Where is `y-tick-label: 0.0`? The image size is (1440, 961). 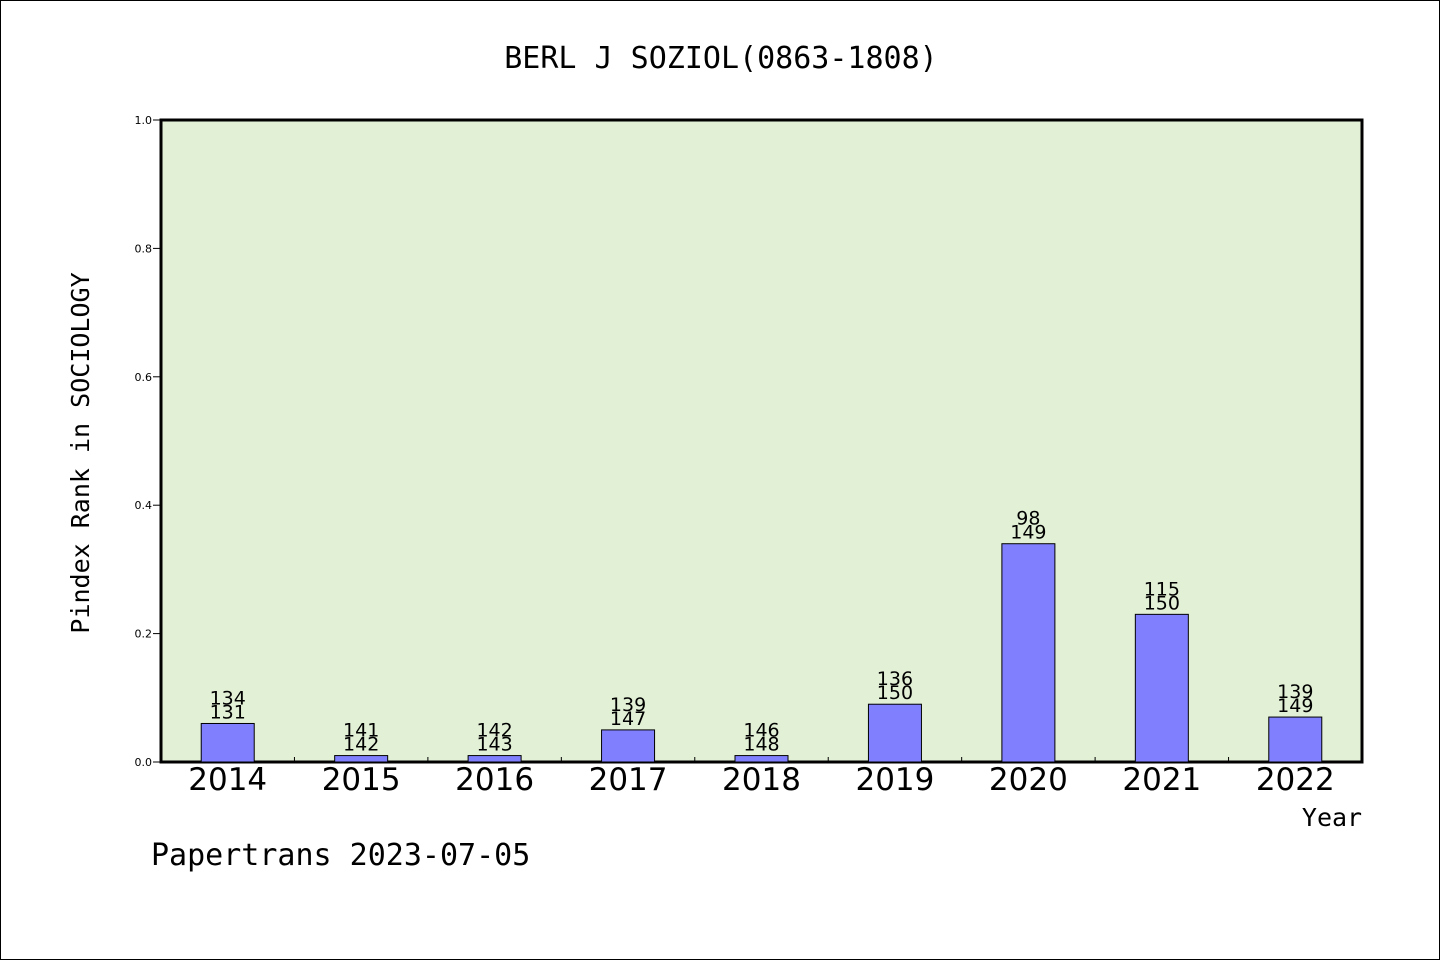
y-tick-label: 0.0 is located at coordinates (144, 762).